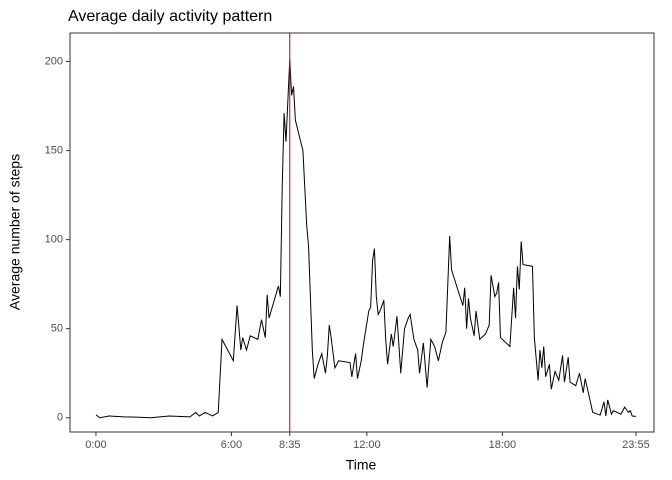 The height and width of the screenshot is (480, 672). I want to click on x-tick-label: 23:55, so click(636, 445).